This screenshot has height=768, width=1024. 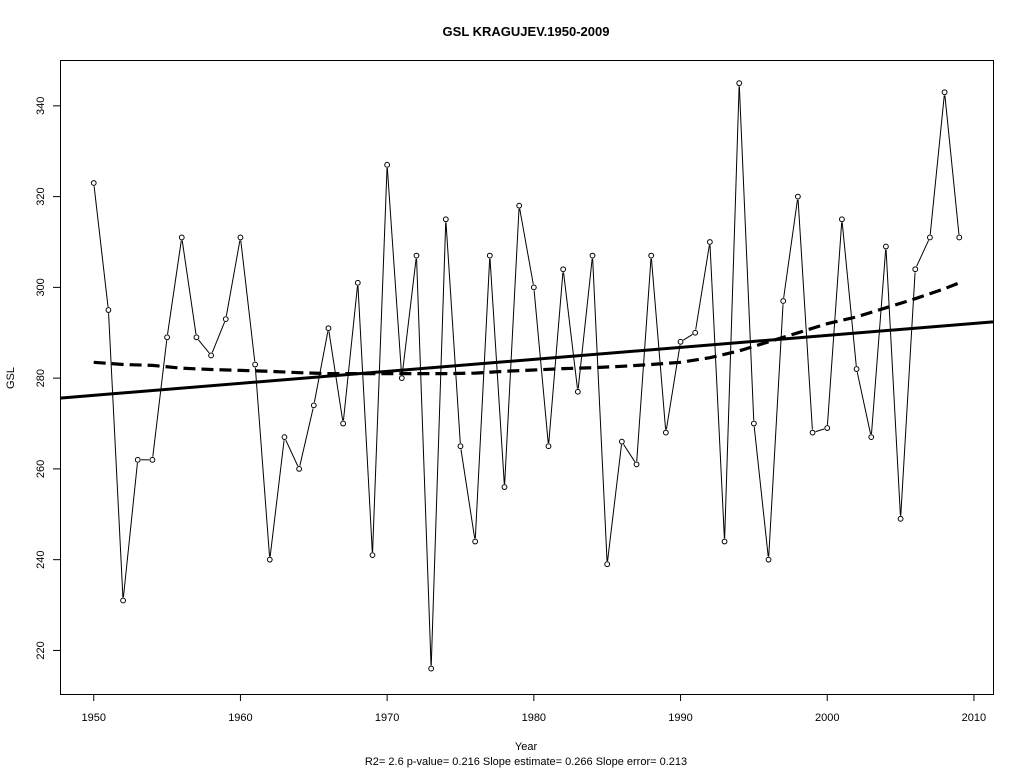 I want to click on x-axis: 1950 1960 1970 1980 1990 2000 2010, so click(x=533, y=709).